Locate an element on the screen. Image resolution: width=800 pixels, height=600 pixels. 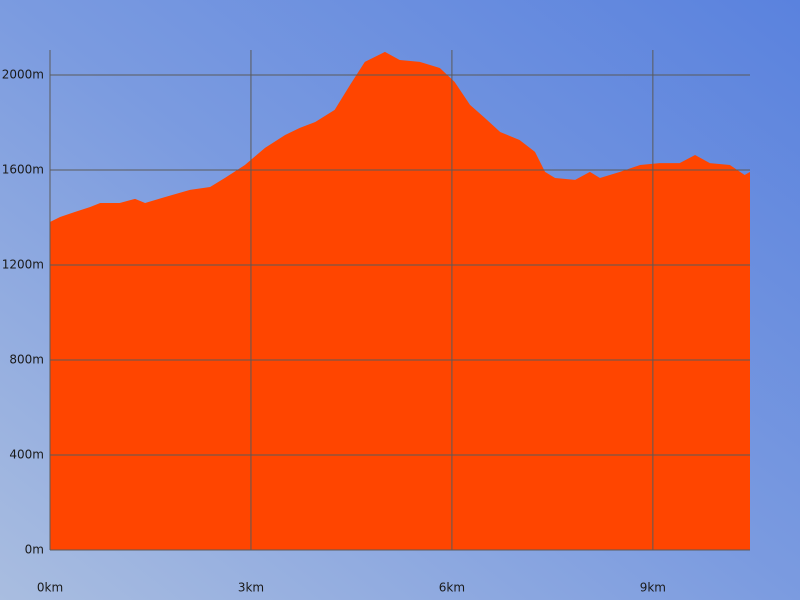
y-tick-label: 1200m is located at coordinates (23, 264).